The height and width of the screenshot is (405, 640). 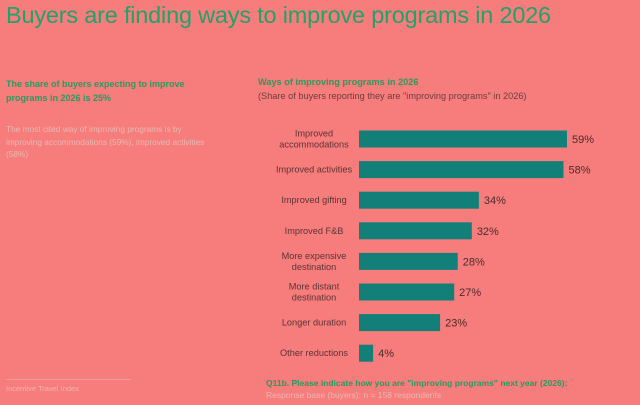 I want to click on category-label-1: Improved activities, so click(x=314, y=170).